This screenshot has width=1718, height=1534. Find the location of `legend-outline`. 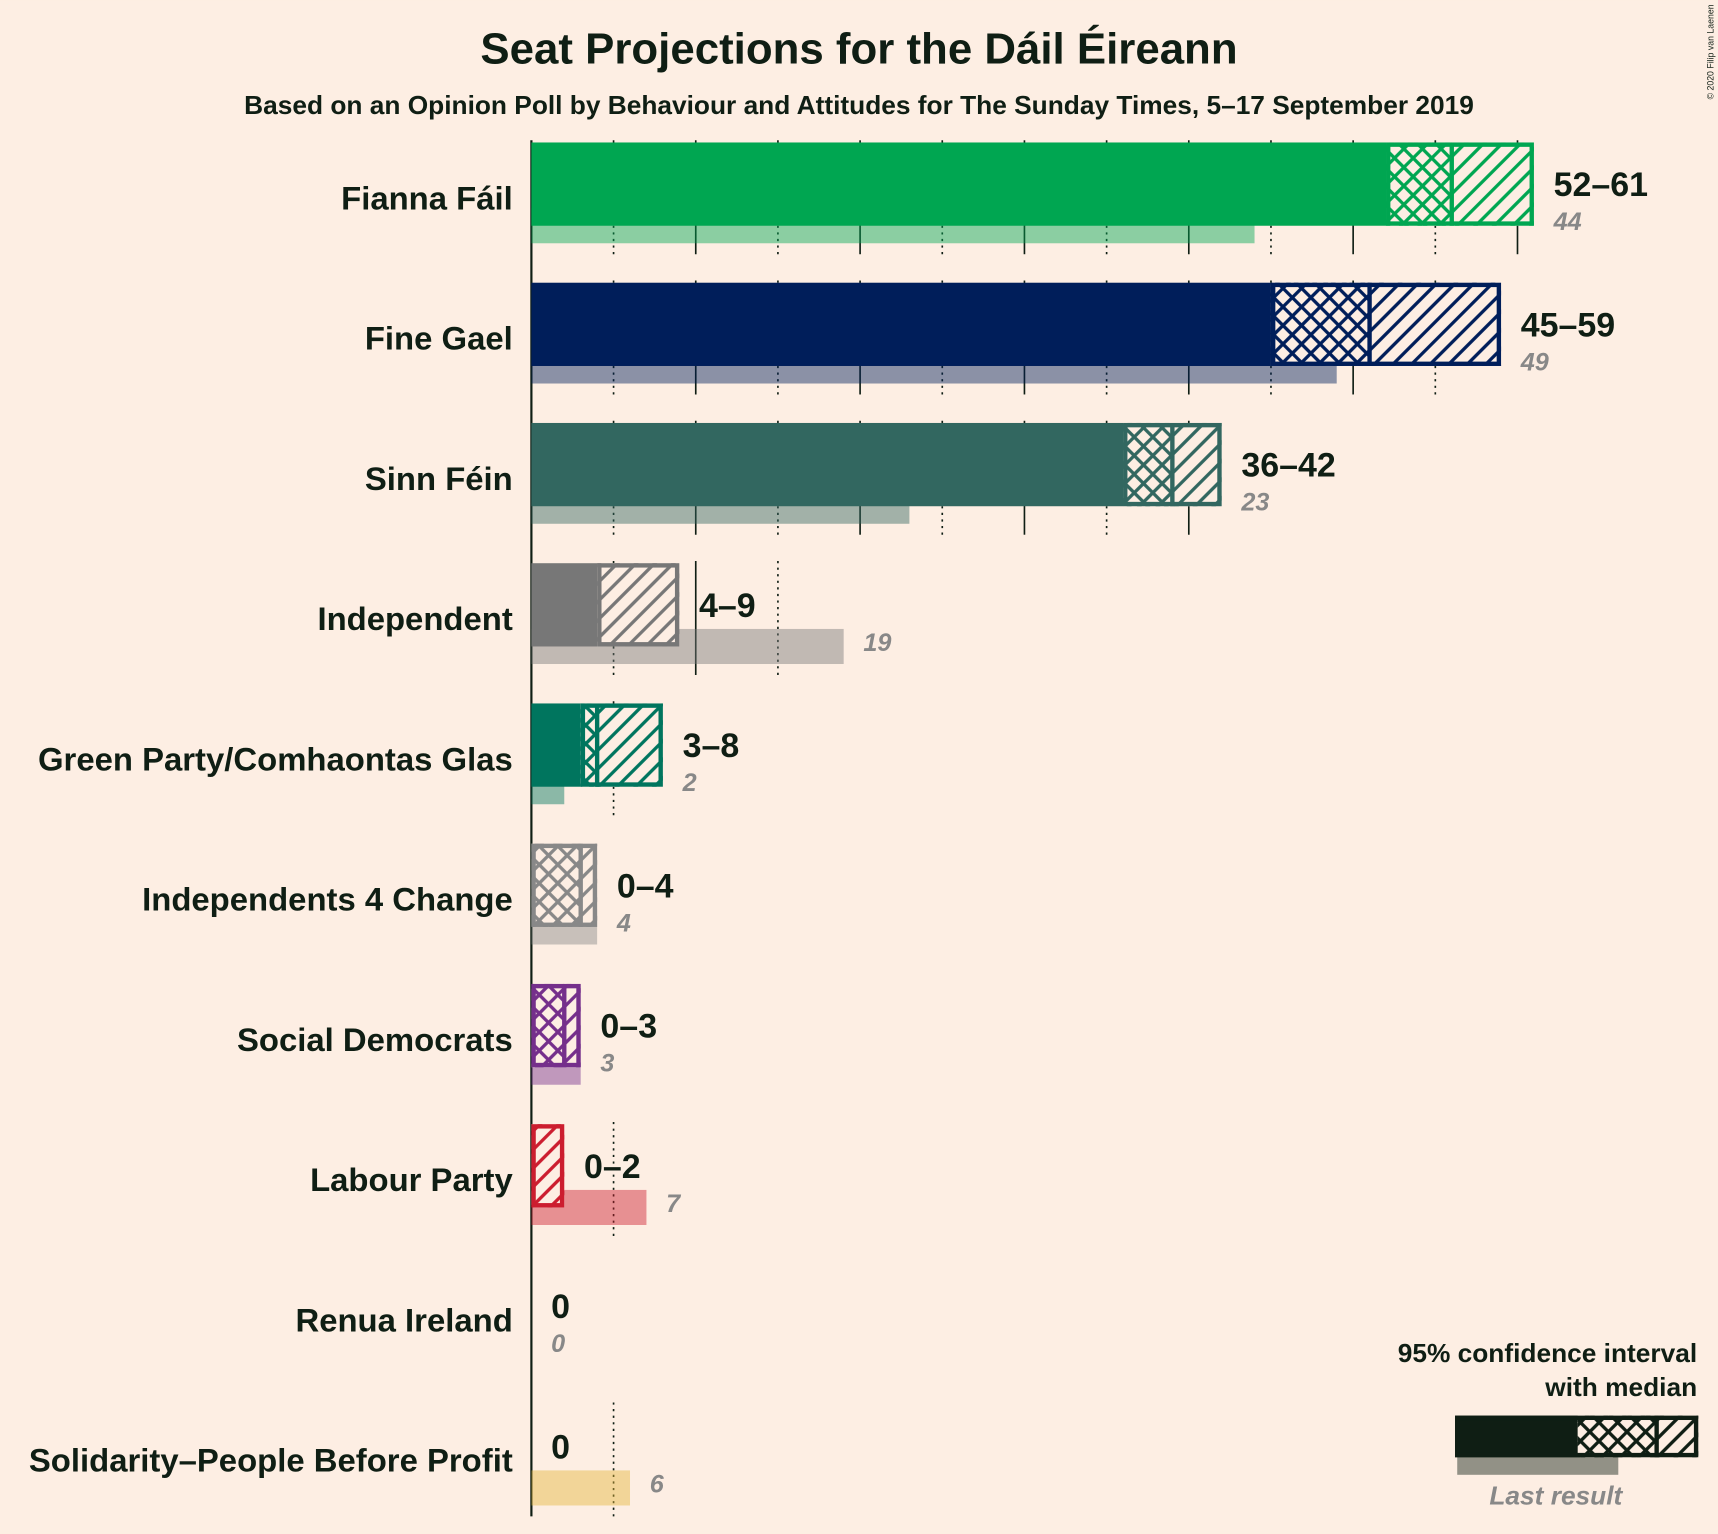

legend-outline is located at coordinates (1577, 1436).